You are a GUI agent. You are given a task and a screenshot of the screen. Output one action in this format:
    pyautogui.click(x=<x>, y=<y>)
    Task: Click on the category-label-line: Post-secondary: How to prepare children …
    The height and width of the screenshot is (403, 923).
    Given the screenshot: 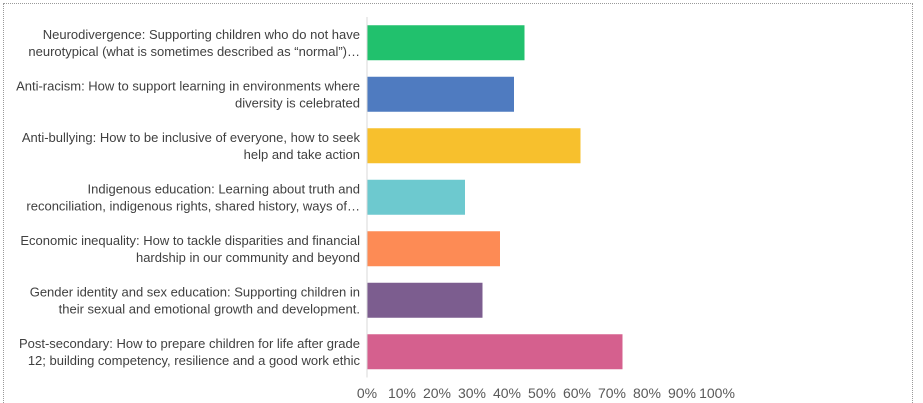 What is the action you would take?
    pyautogui.click(x=189, y=343)
    